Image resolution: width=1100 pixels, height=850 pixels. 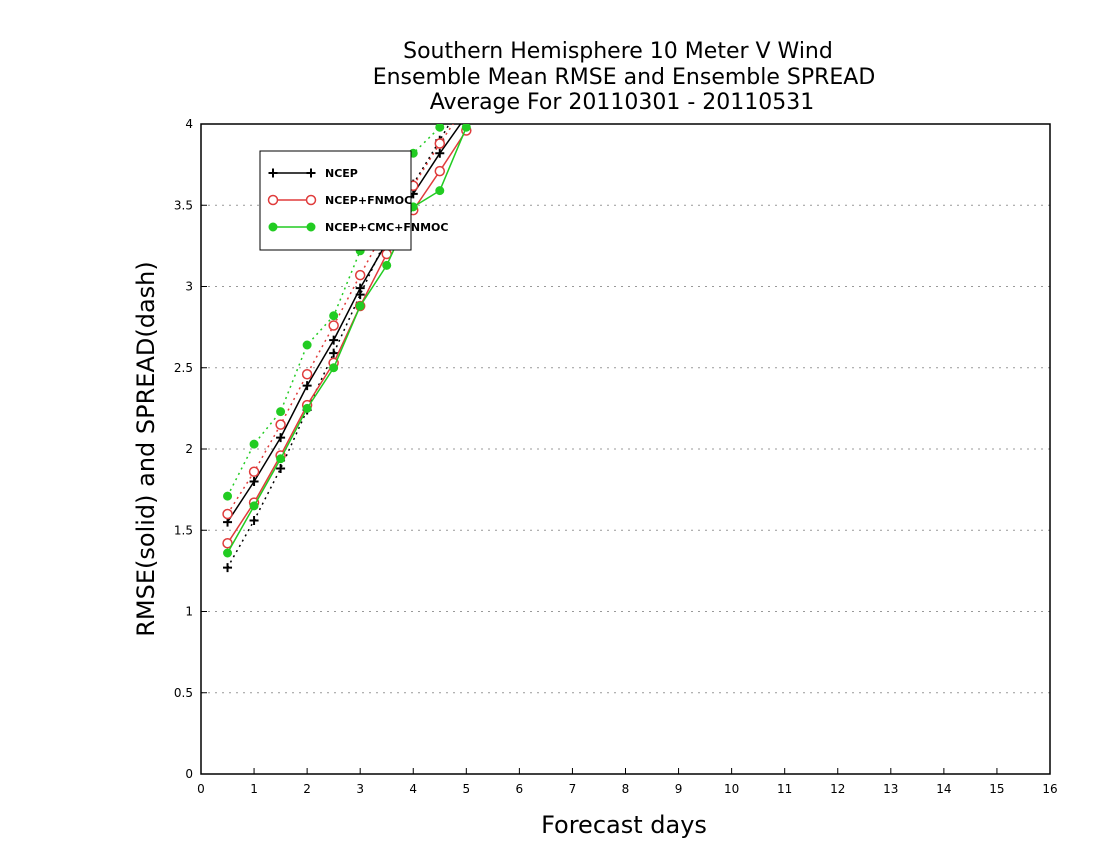 I want to click on x-tick-label: 12, so click(x=837, y=789).